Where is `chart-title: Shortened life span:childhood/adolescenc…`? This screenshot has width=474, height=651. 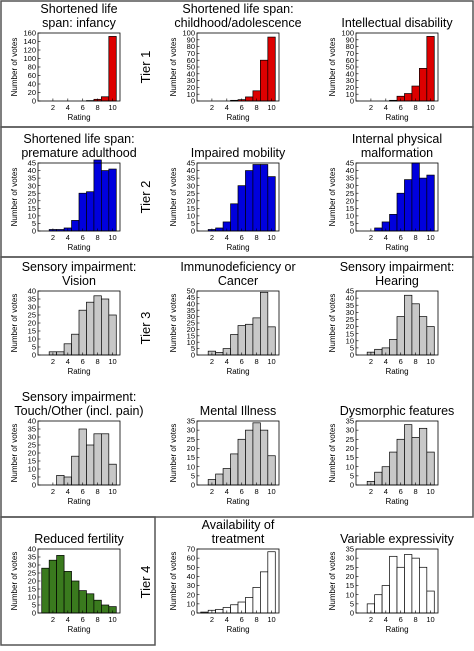 chart-title: Shortened life span:childhood/adolescenc… is located at coordinates (237, 16).